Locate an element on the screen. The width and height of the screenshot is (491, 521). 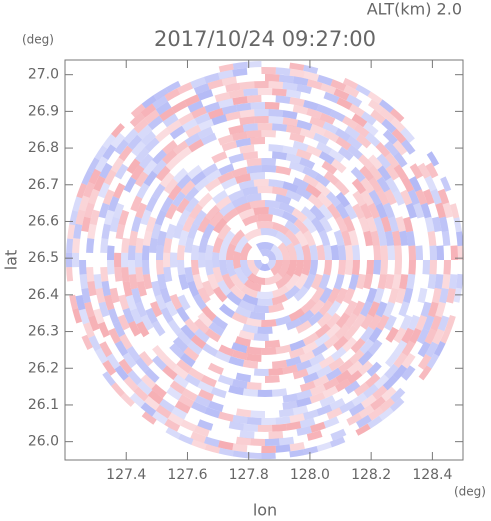
chart-title: 2017/10/24 09:27:00 is located at coordinates (265, 39).